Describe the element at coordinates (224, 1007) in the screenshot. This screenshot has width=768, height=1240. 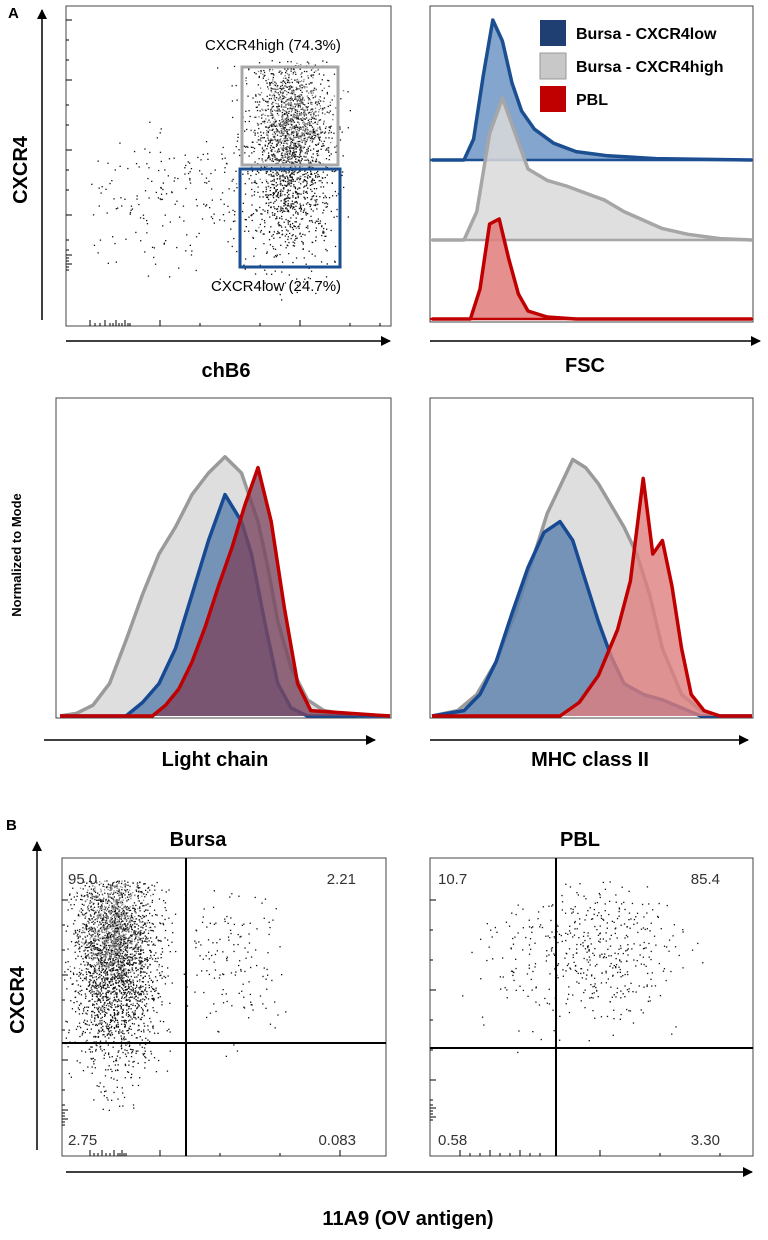
I see `b1-plot-frame` at that location.